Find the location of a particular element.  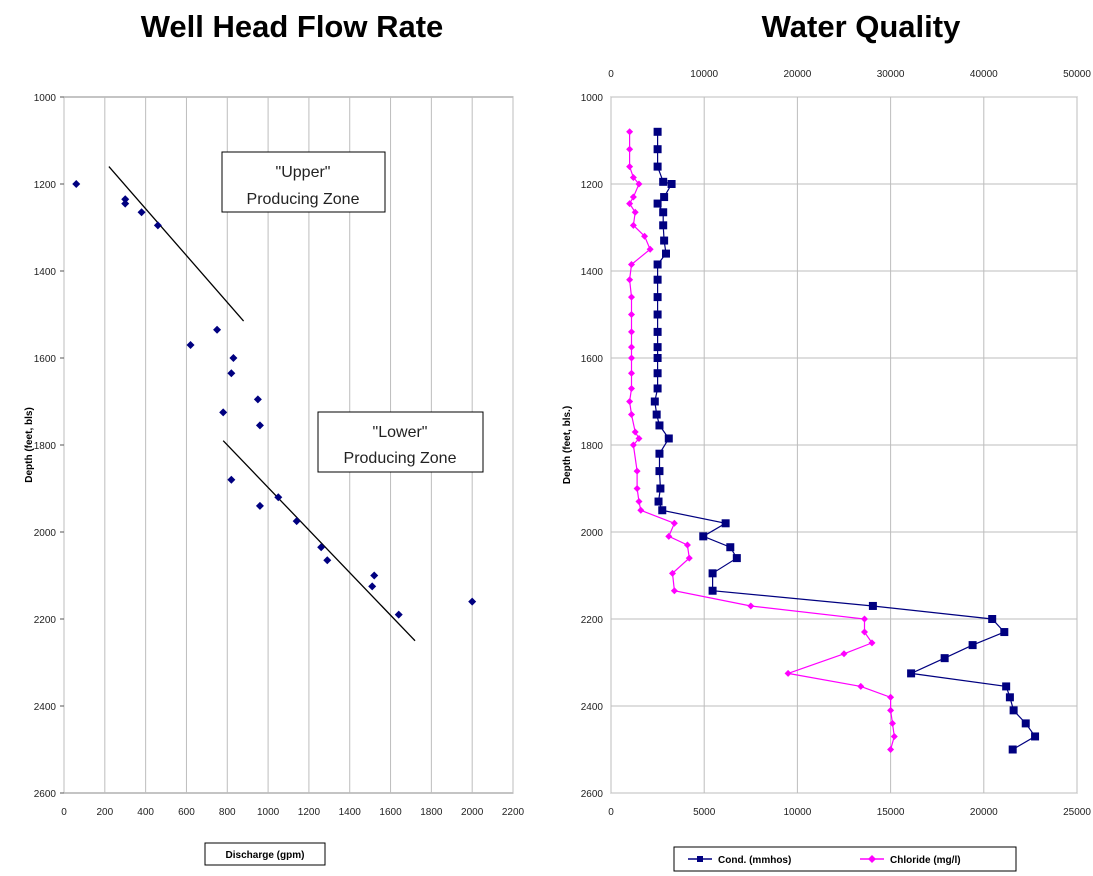

right-y-ticks: 1000 1200 1400 1600 1800 2000 2200 2400 2600 is located at coordinates (592, 446).